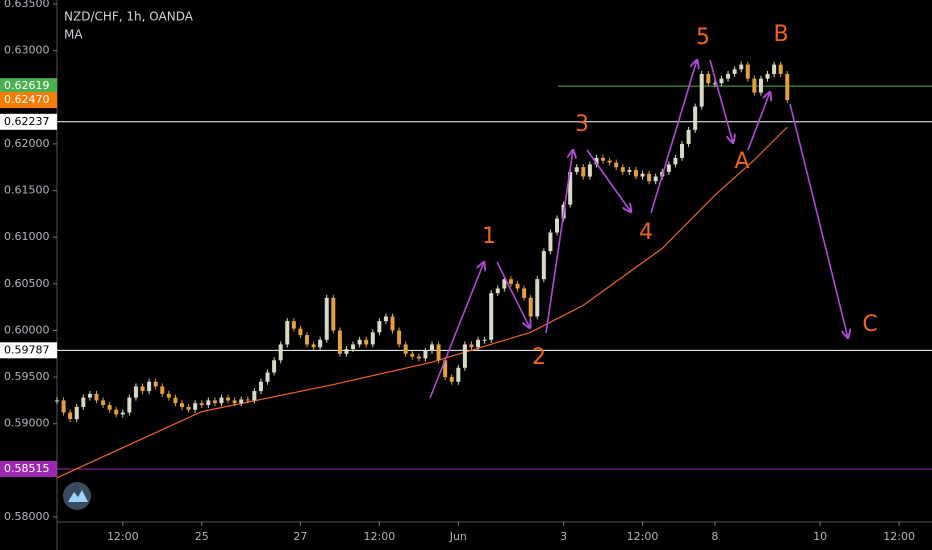 Image resolution: width=932 pixels, height=550 pixels. I want to click on x-tick-label: 10, so click(820, 536).